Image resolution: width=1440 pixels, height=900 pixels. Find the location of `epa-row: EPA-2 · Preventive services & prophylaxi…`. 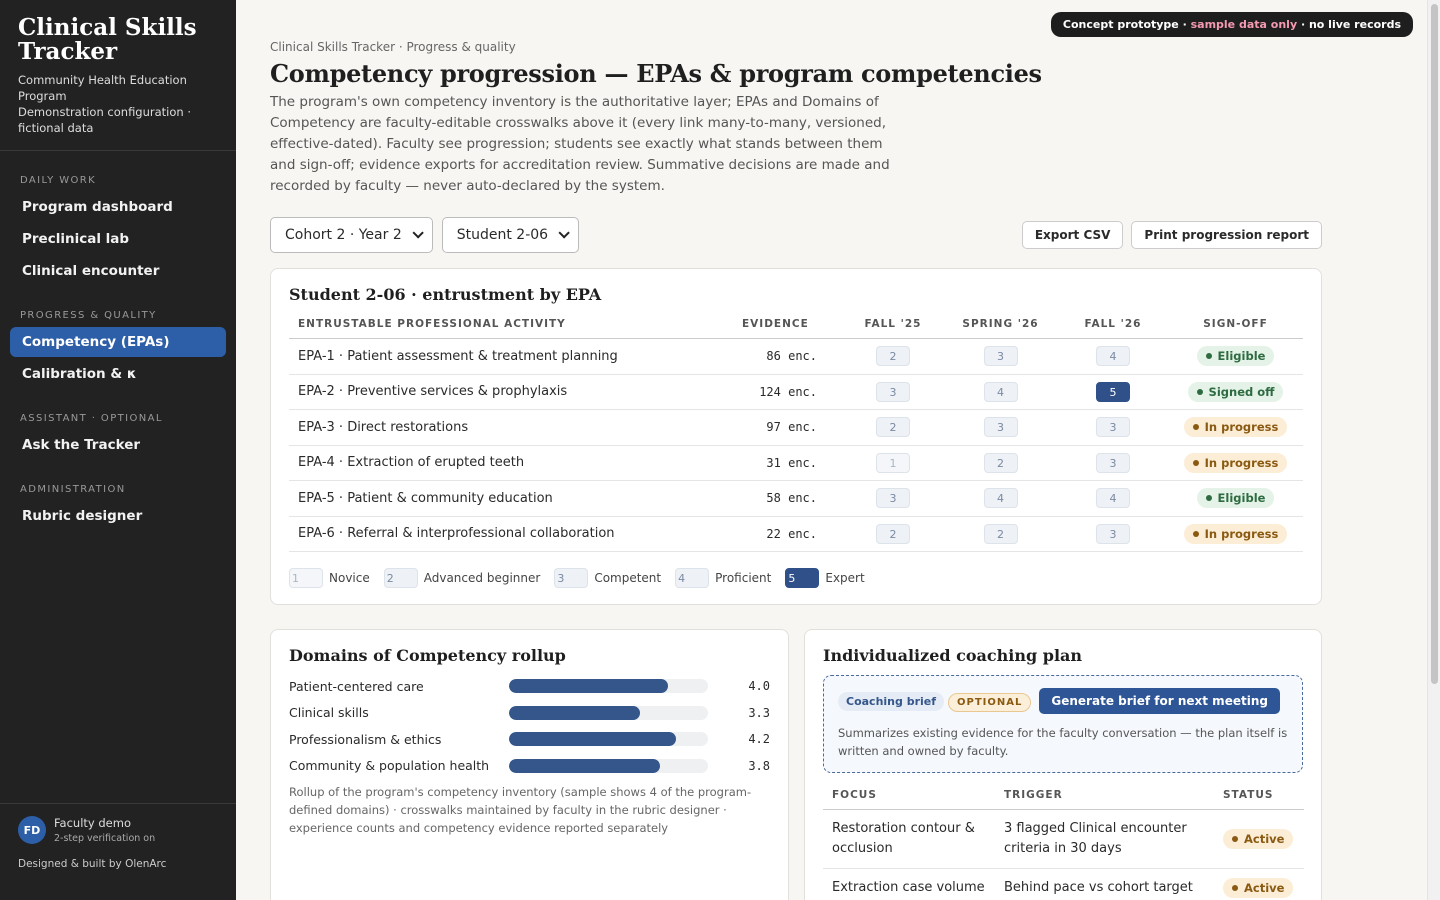

epa-row: EPA-2 · Preventive services & prophylaxi… is located at coordinates (796, 392).